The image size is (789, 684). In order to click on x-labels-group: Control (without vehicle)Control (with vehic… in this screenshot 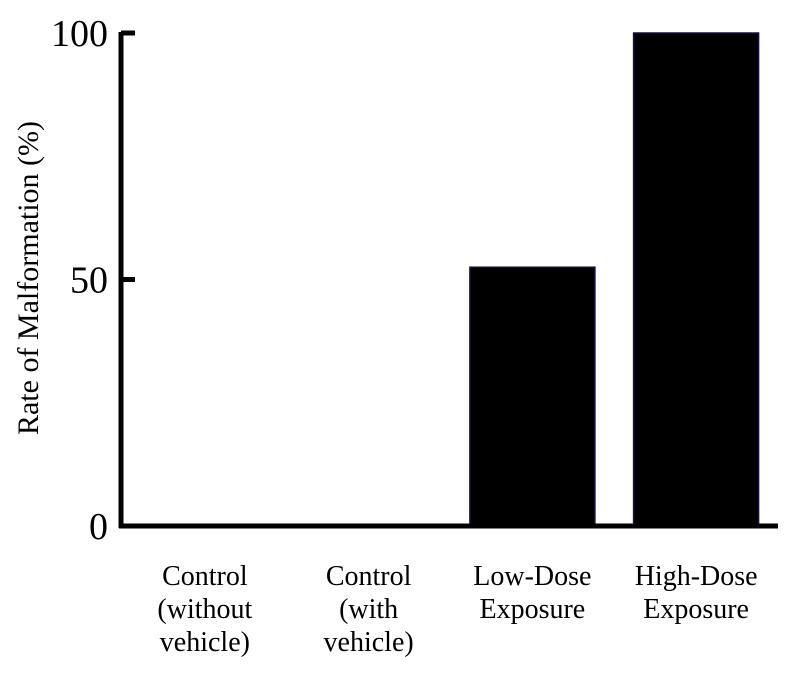, I will do `click(457, 609)`.